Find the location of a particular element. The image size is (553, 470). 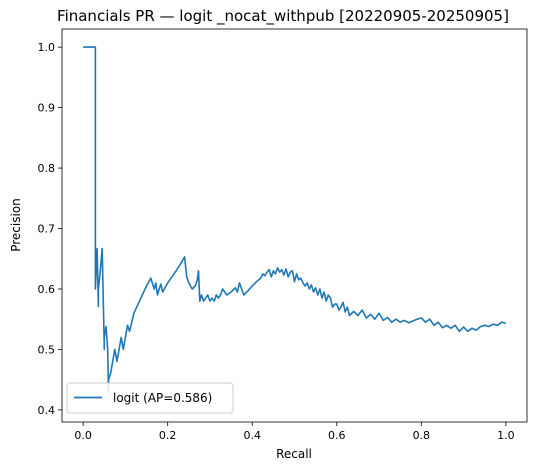

y-axis: 0.4 0.5 0.6 0.7 0.8 0.9 1.0 is located at coordinates (50, 229).